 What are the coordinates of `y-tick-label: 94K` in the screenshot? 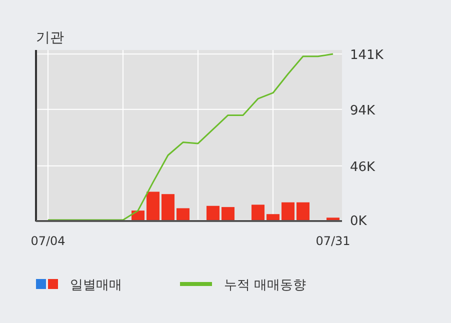 It's located at (363, 110).